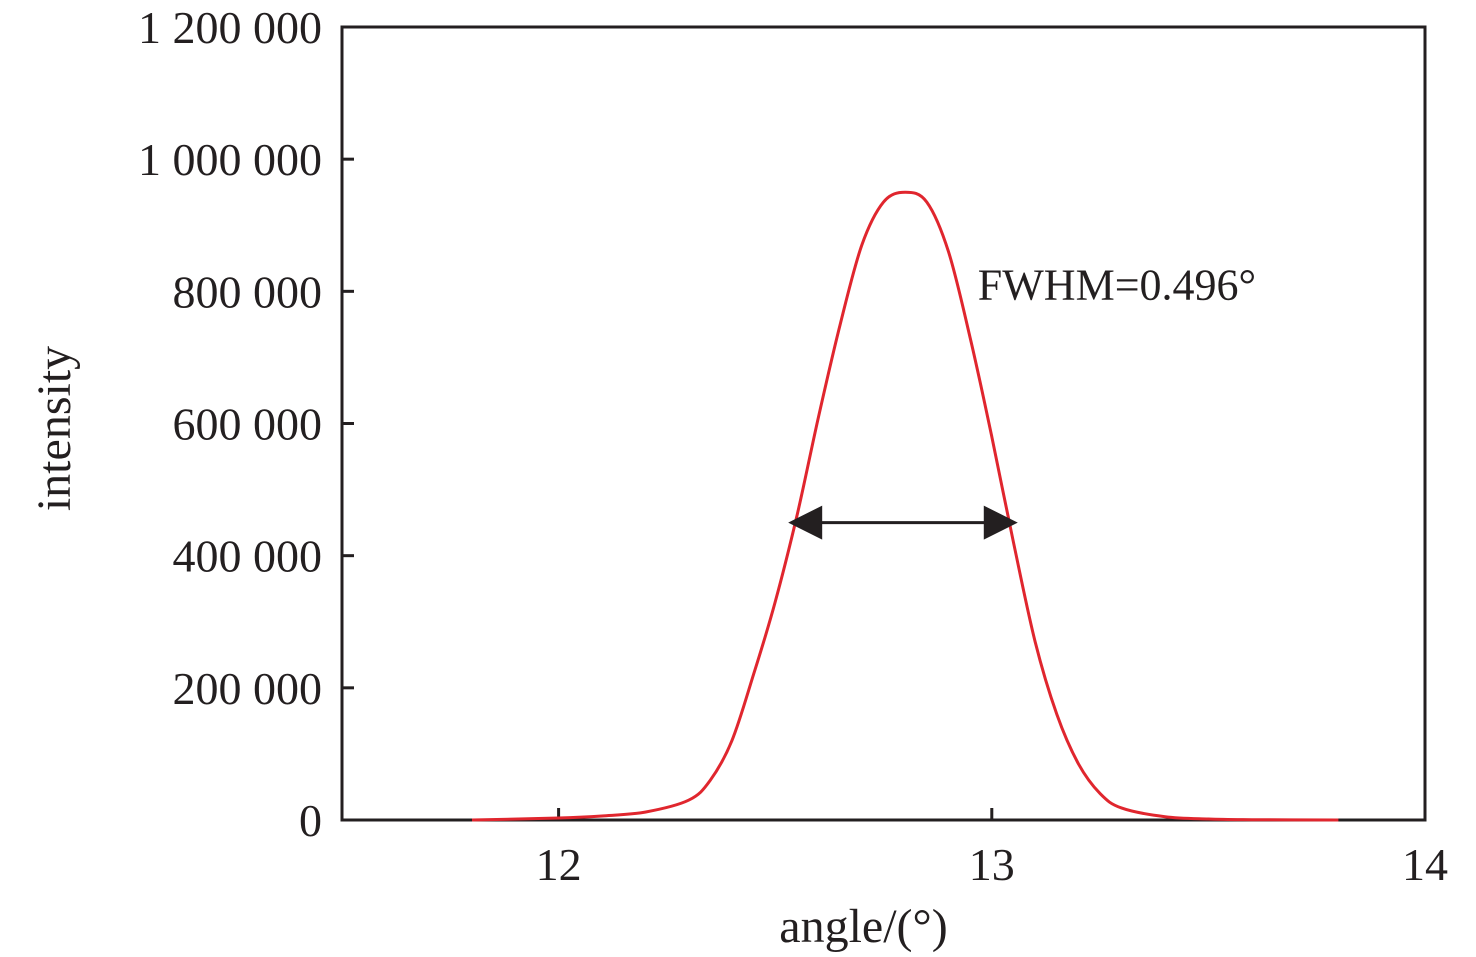 Image resolution: width=1476 pixels, height=957 pixels. What do you see at coordinates (903, 522) in the screenshot?
I see `fwhm-arrow` at bounding box center [903, 522].